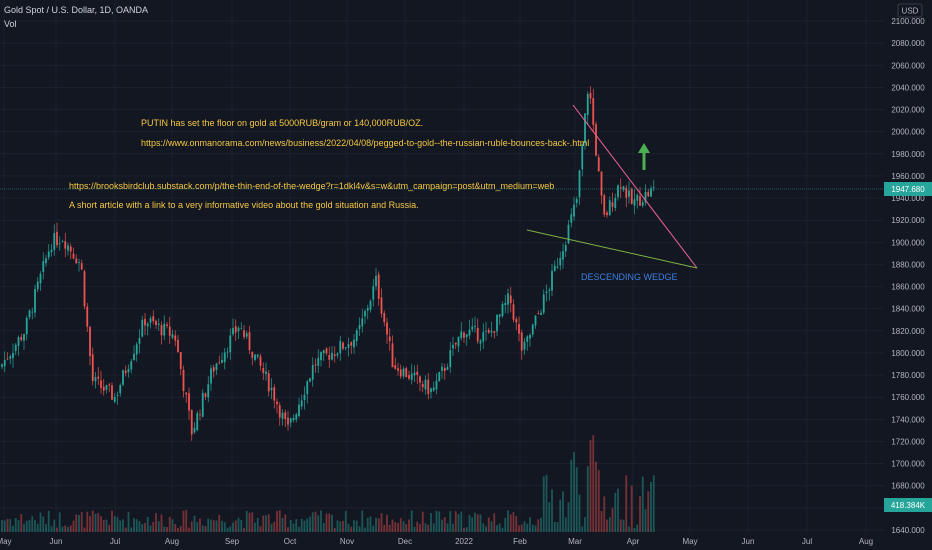 This screenshot has width=932, height=550. Describe the element at coordinates (908, 198) in the screenshot. I see `y-tick-label: 1940.000` at that location.